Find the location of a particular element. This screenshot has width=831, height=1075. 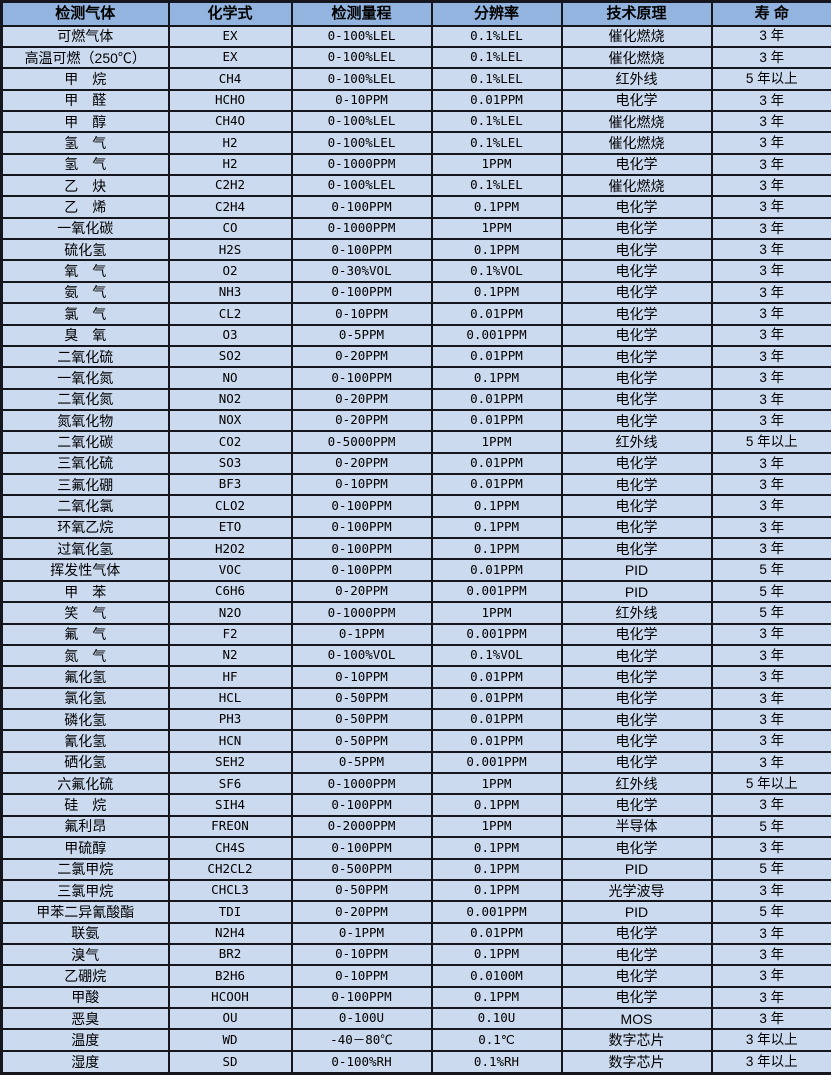

table-row: 三氟化硼 BF3 0-10PPM 0.01PPM 电化学 3 年 is located at coordinates (415, 485).